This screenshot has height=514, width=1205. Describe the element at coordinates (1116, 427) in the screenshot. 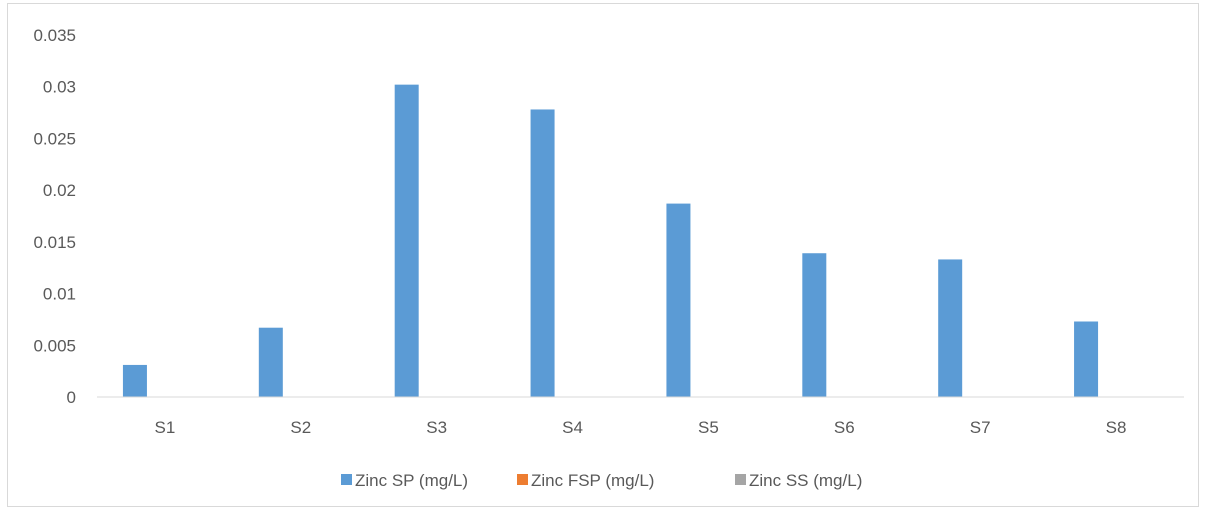

I see `x-tick-label: S8` at that location.